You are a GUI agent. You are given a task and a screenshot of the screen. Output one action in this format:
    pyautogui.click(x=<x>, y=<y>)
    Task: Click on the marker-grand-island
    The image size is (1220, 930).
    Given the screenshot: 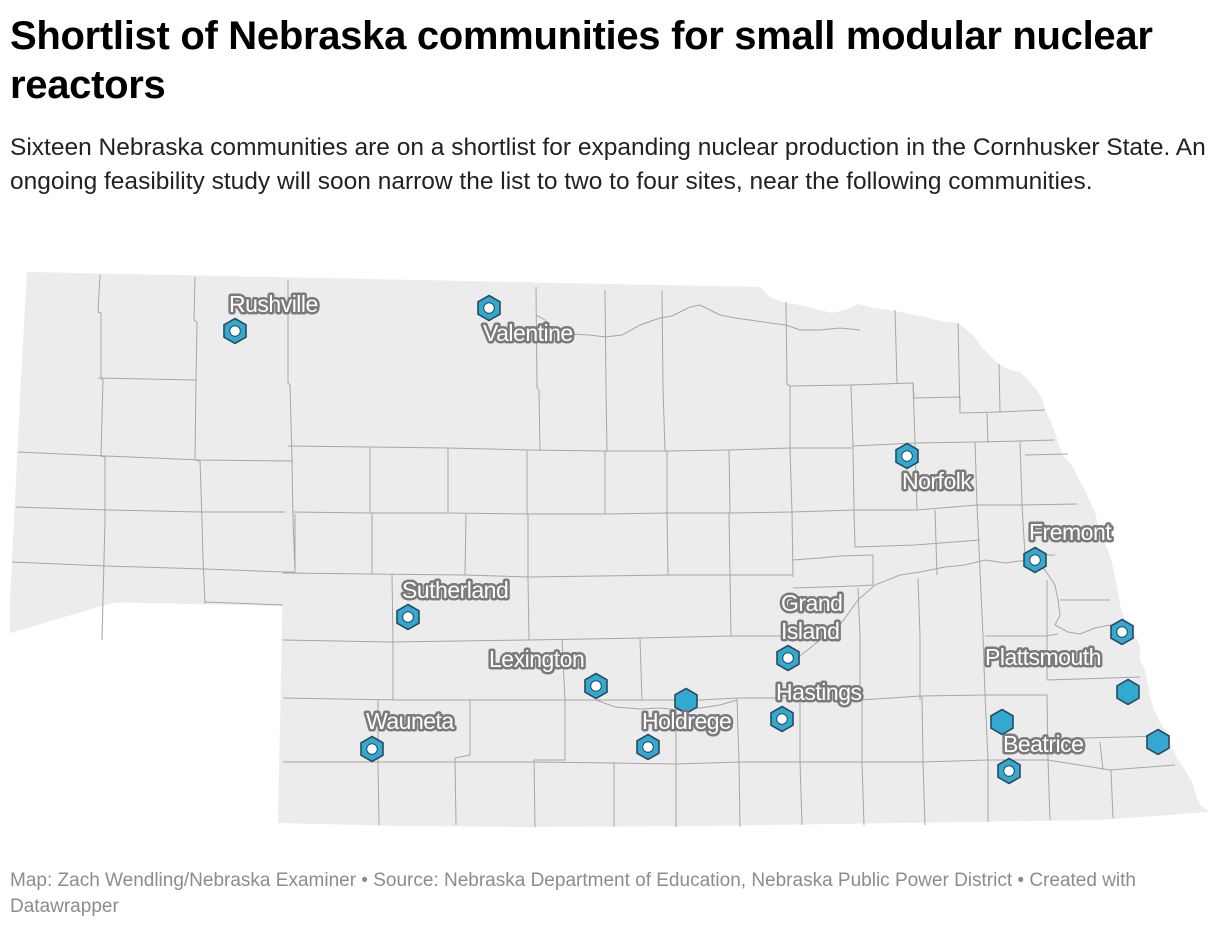 What is the action you would take?
    pyautogui.click(x=788, y=658)
    